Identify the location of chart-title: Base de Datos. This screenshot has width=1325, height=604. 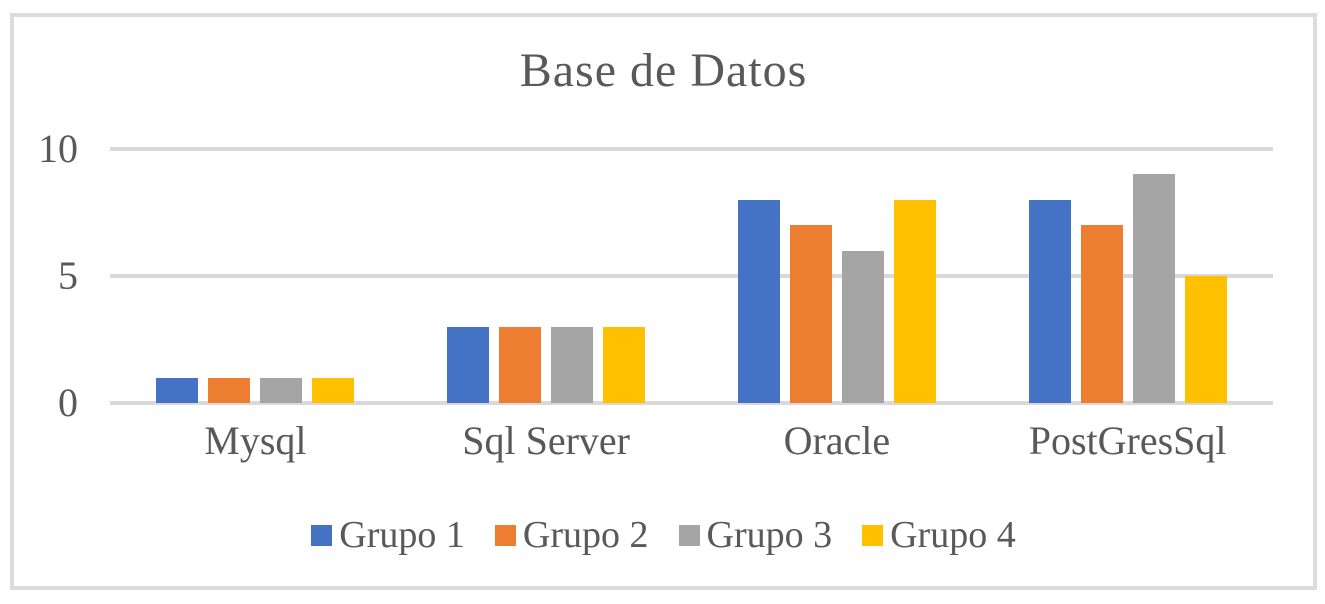
(663, 70).